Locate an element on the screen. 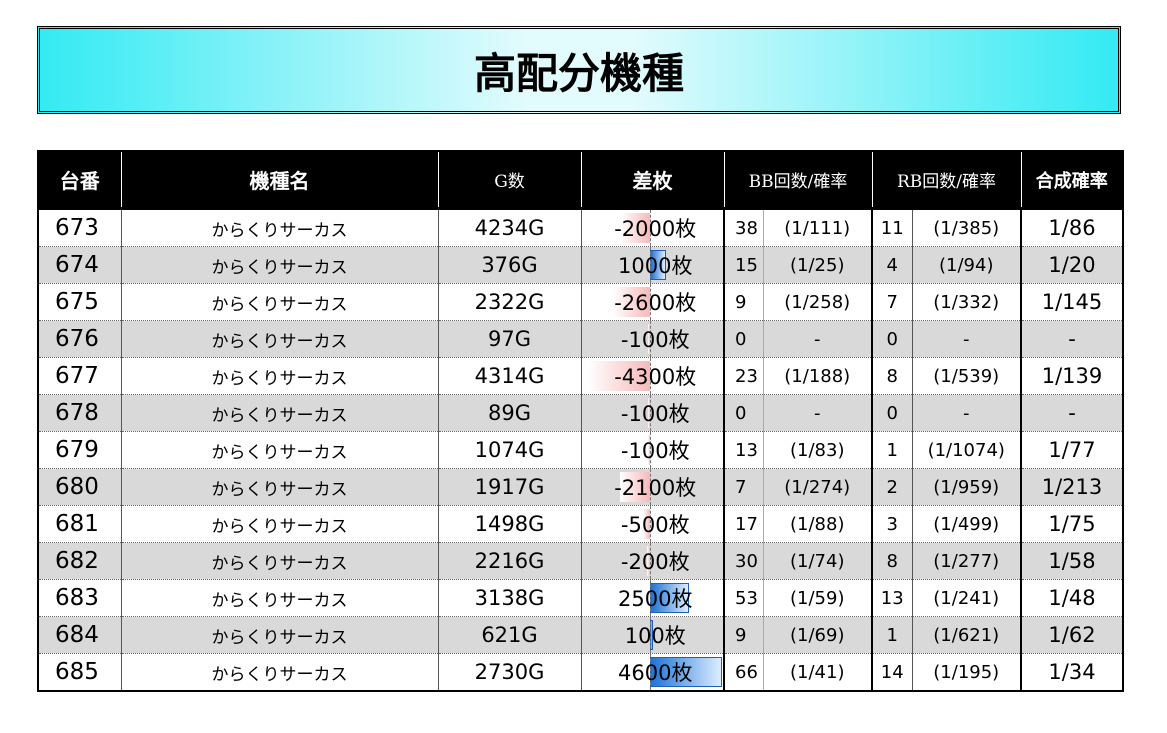  combined-probability-cell: 1/77 is located at coordinates (1072, 450).